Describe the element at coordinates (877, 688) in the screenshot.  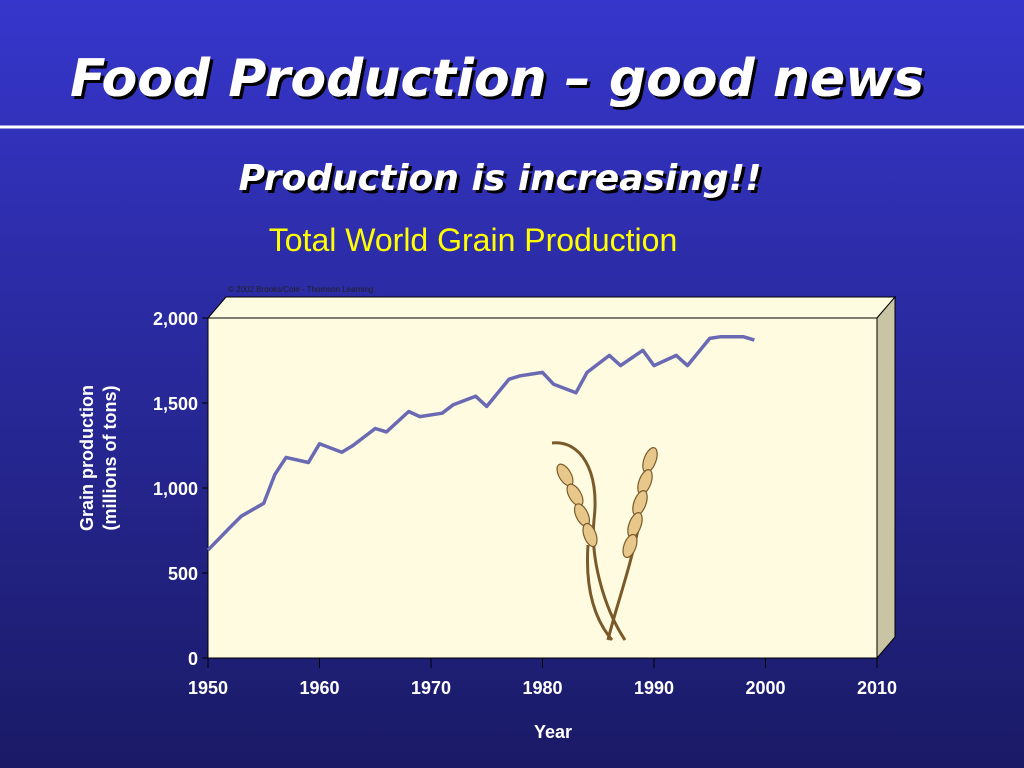
I see `x-tick-label: 2010` at that location.